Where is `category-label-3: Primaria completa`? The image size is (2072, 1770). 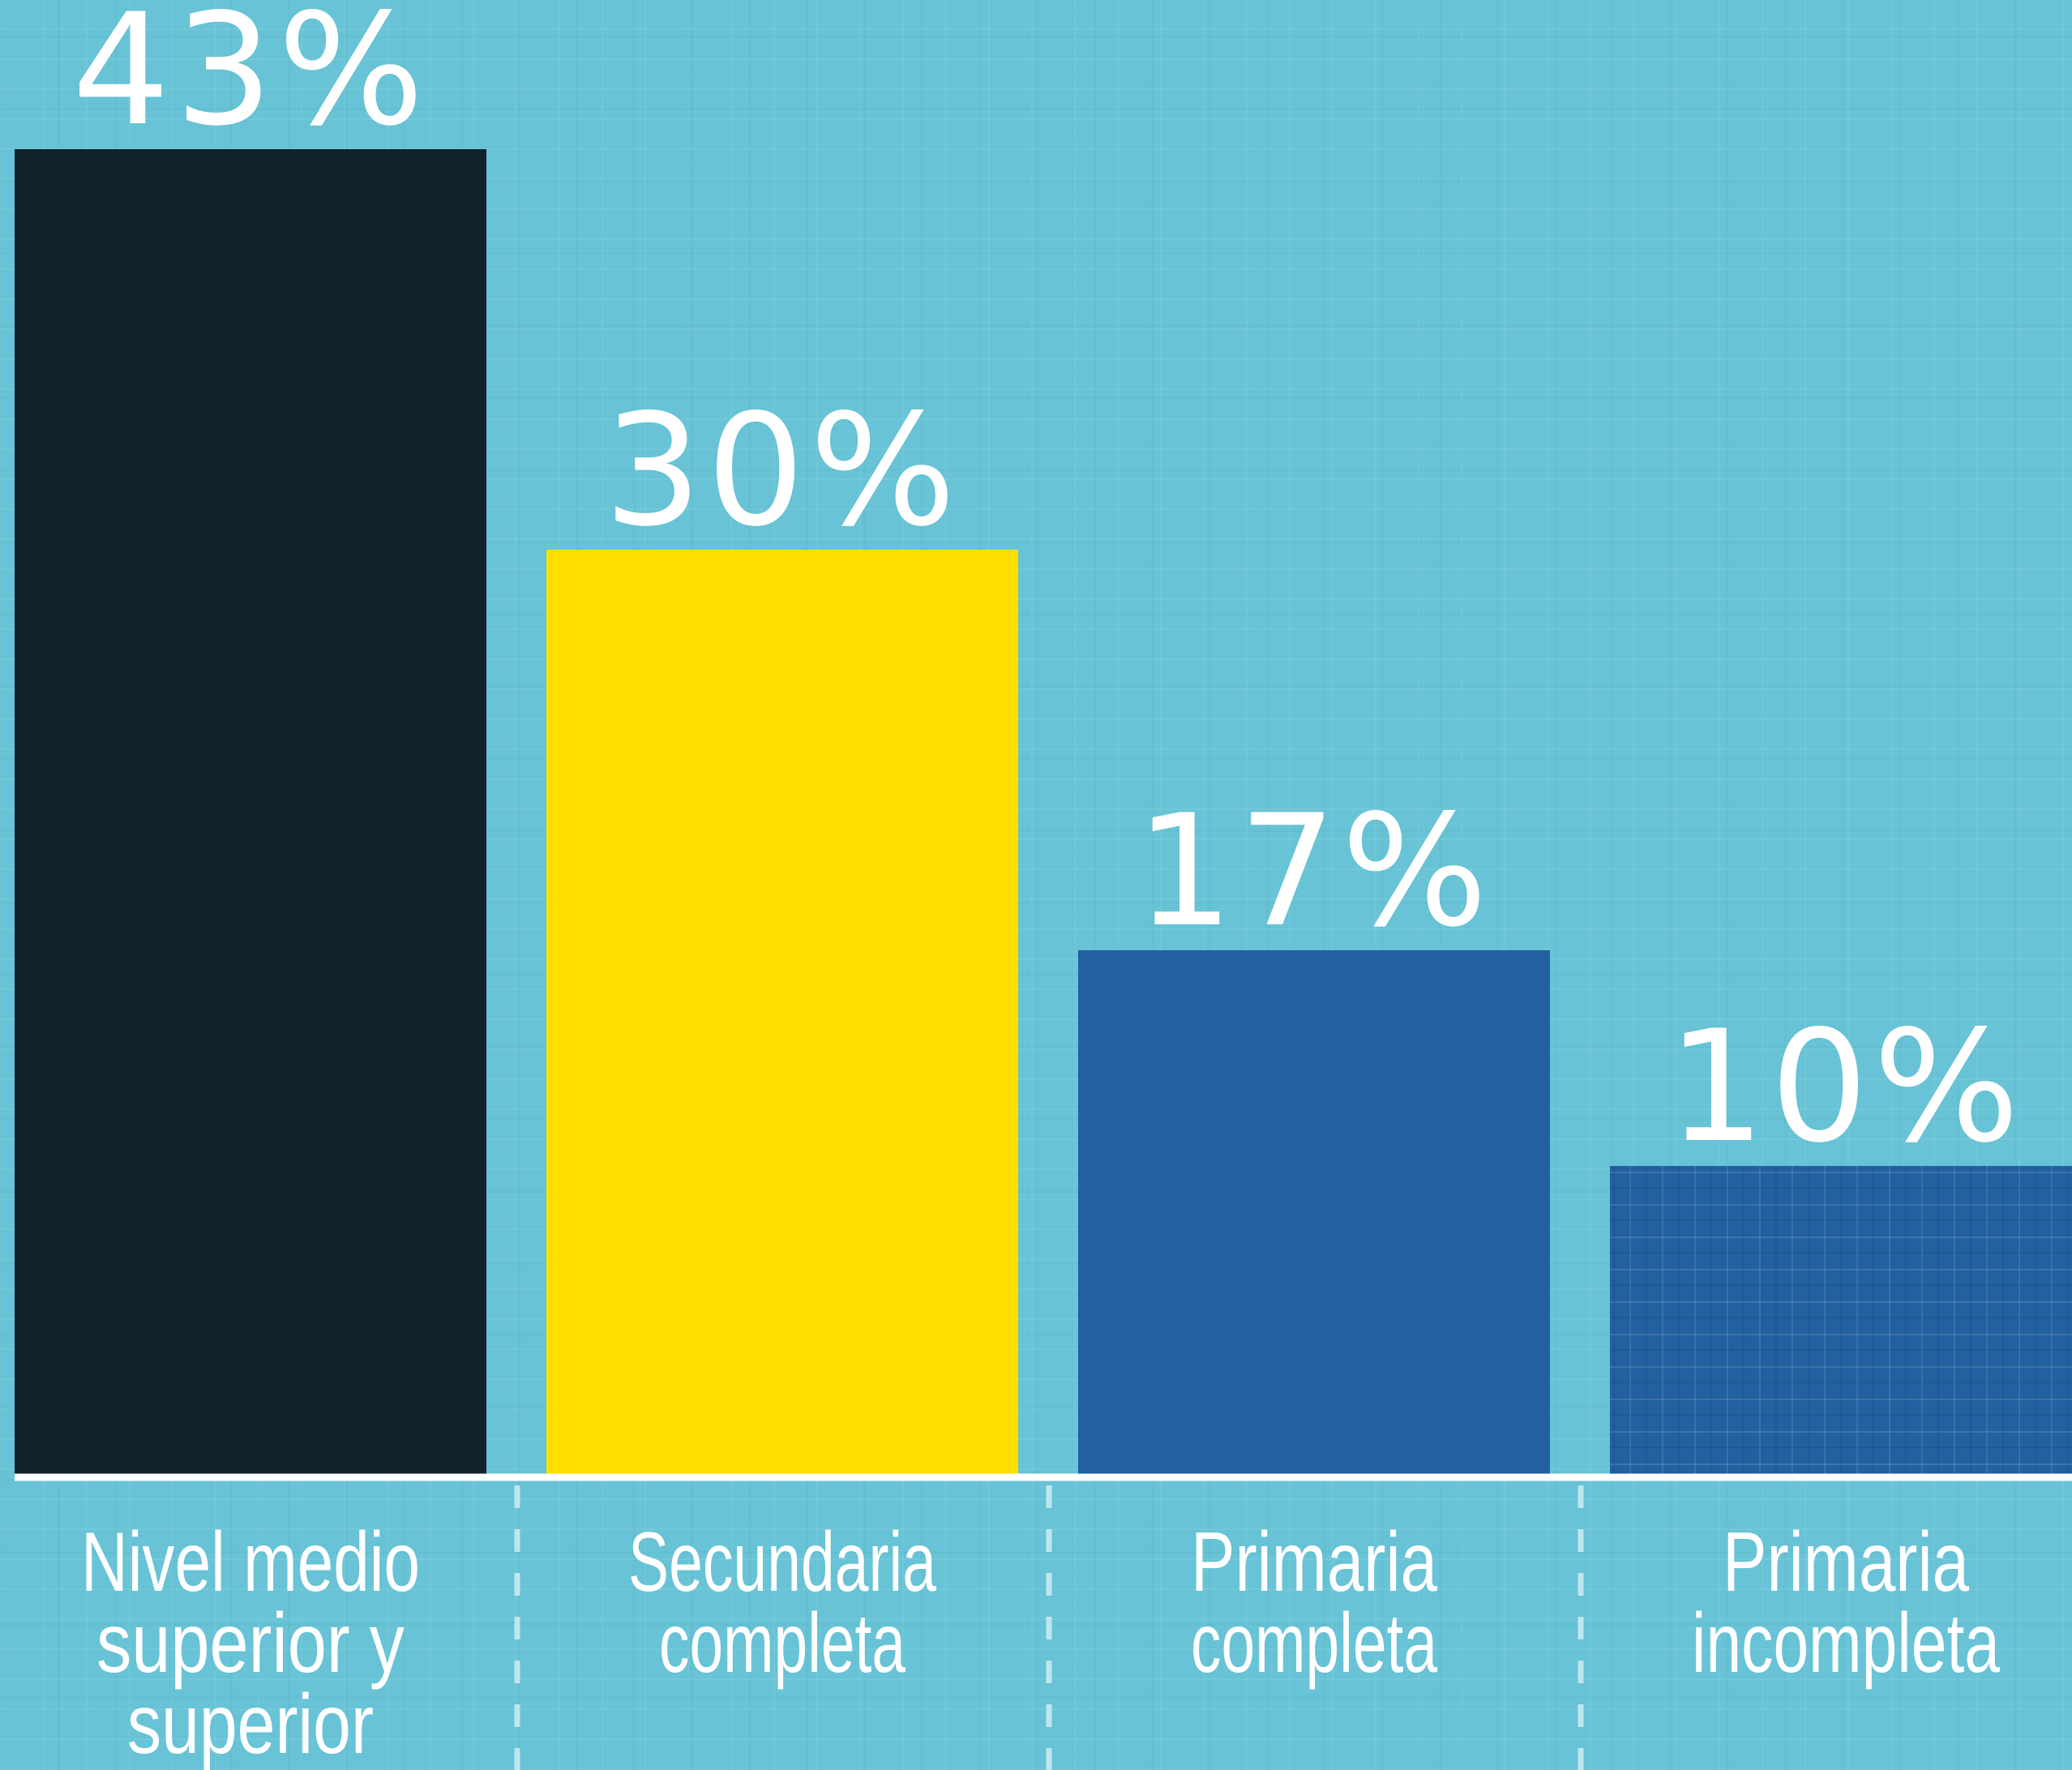
category-label-3: Primaria completa is located at coordinates (1314, 1603).